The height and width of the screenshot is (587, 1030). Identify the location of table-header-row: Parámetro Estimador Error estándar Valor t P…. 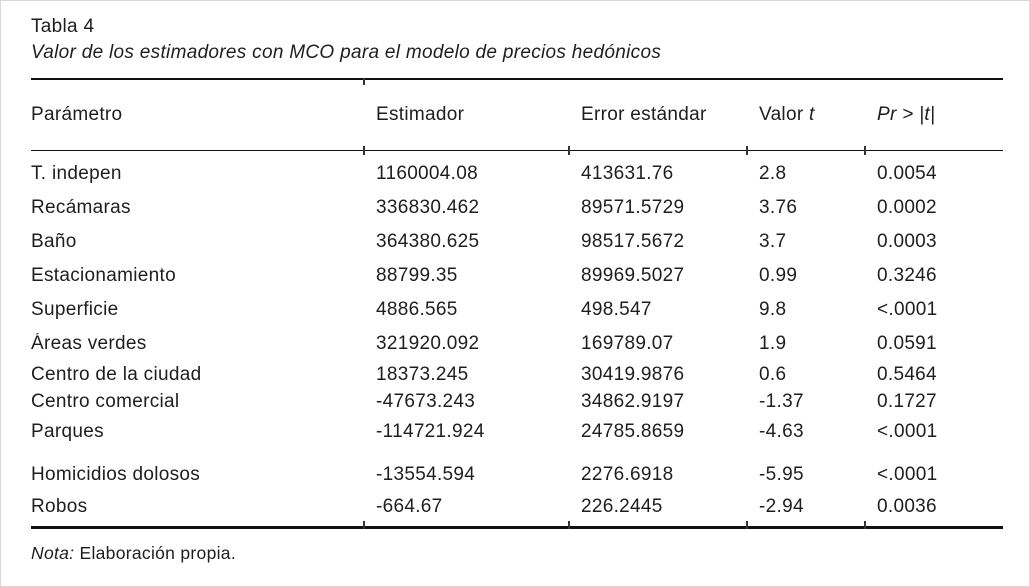
(517, 115).